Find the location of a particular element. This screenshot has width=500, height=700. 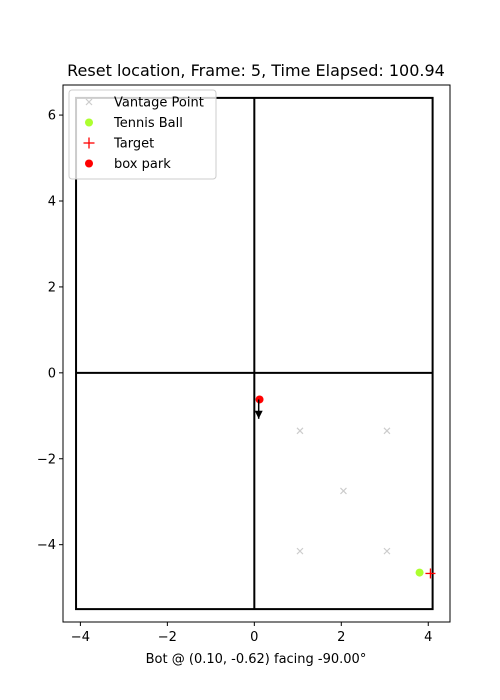

x-tick-label: −4 is located at coordinates (80, 637).